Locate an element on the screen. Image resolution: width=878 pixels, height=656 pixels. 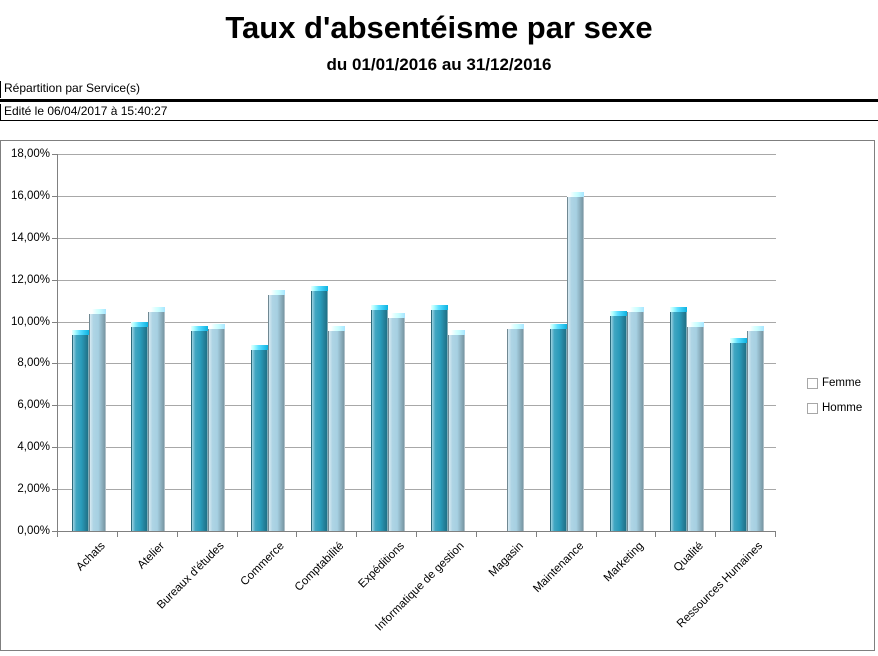
divider-thick is located at coordinates (439, 100).